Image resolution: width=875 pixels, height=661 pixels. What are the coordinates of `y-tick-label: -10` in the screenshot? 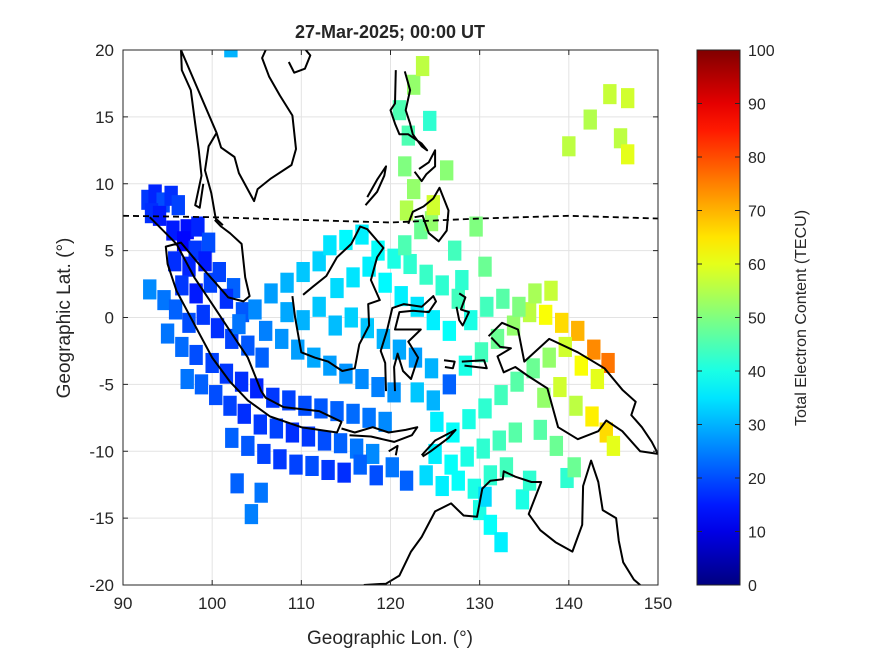 It's located at (101, 451).